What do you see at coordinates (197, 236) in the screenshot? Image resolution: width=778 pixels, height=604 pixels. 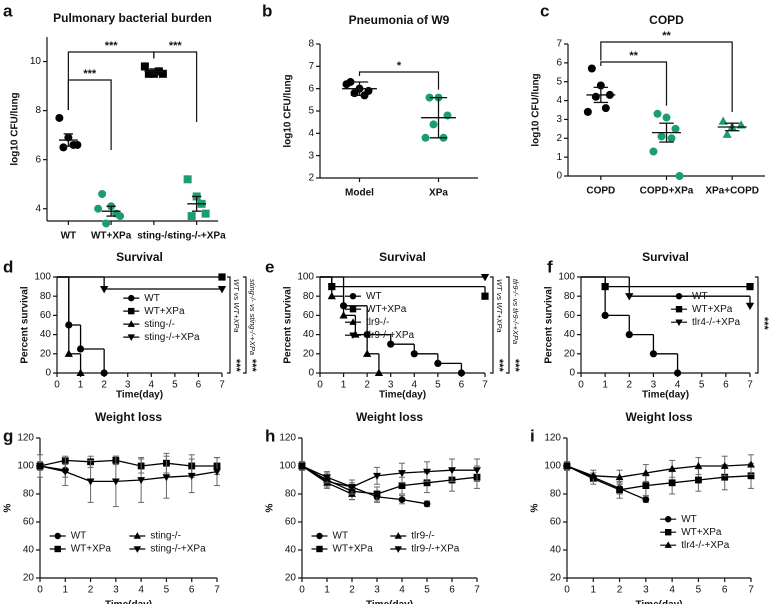 I see `x-tick-label: sting-/-+XPa` at bounding box center [197, 236].